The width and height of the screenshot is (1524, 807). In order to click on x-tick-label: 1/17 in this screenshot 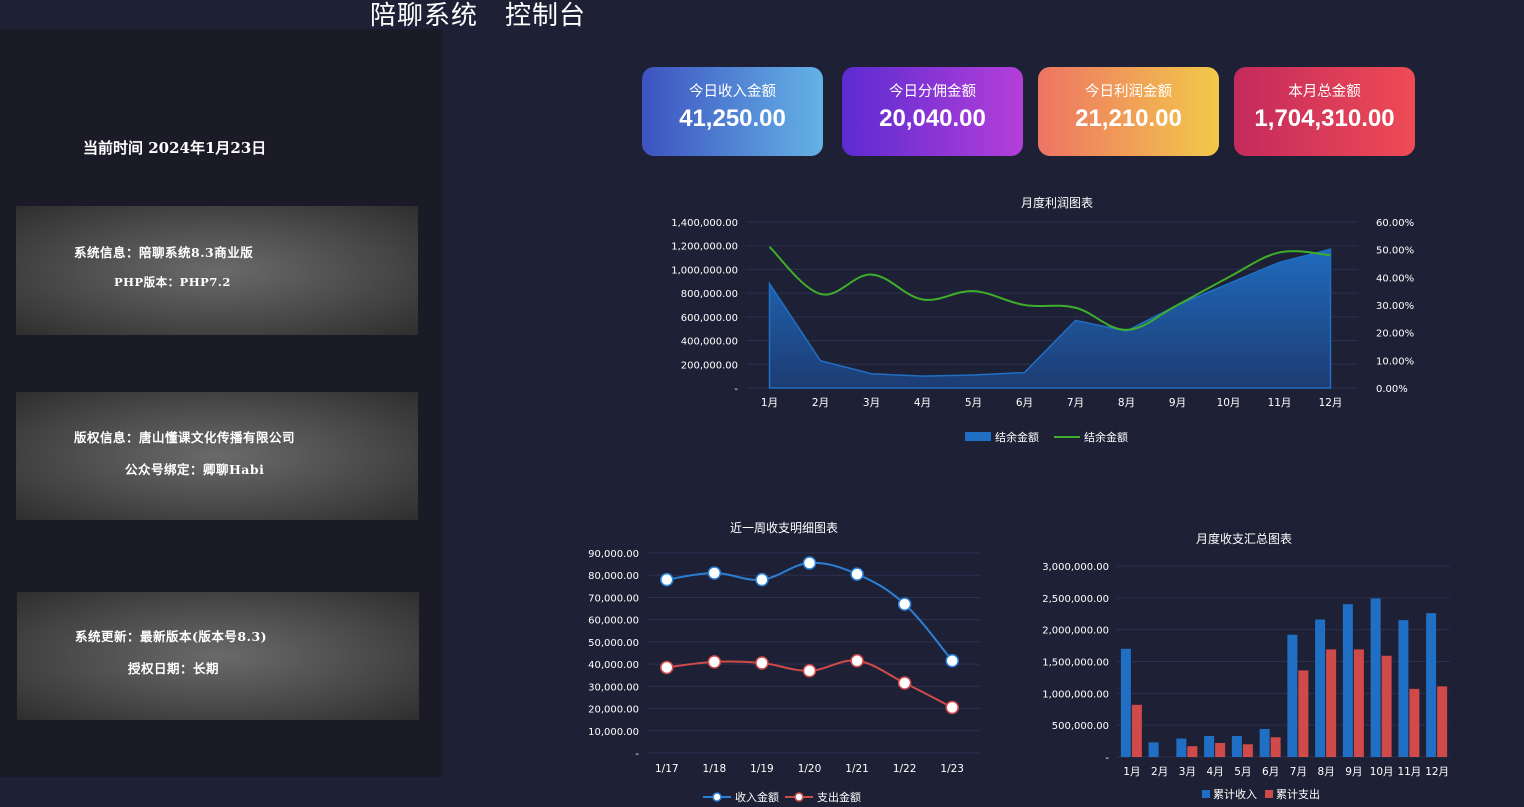, I will do `click(667, 769)`.